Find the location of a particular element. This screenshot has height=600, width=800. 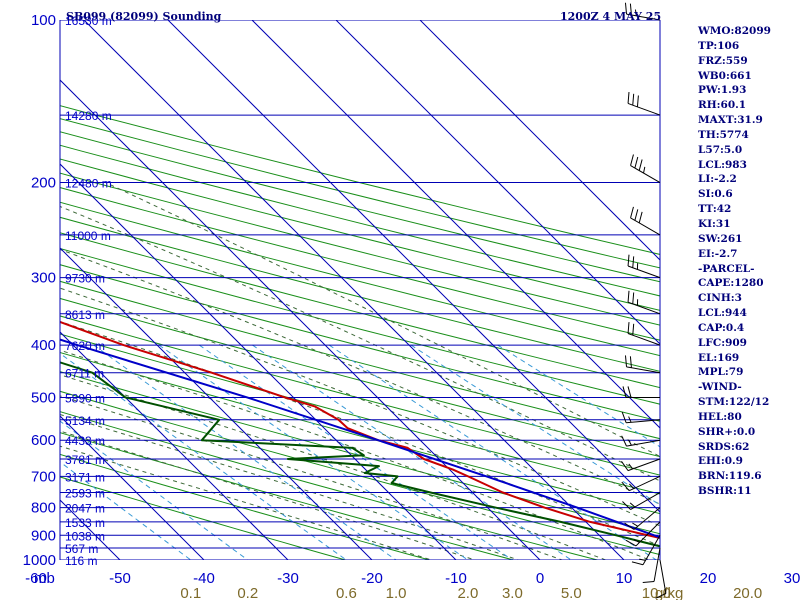

temperature-tick-label: -50 is located at coordinates (120, 578).